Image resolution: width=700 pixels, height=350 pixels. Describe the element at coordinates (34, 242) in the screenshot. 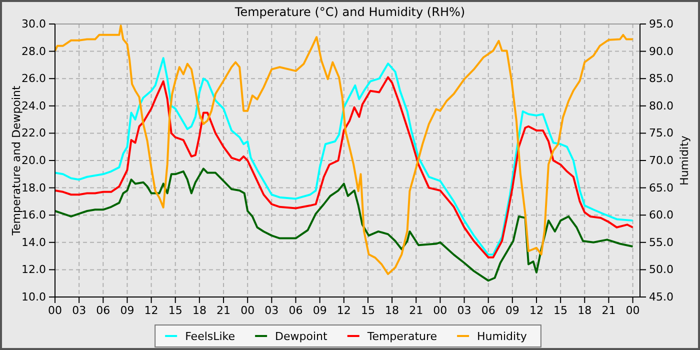

I see `y-tick-label: 14.0` at that location.